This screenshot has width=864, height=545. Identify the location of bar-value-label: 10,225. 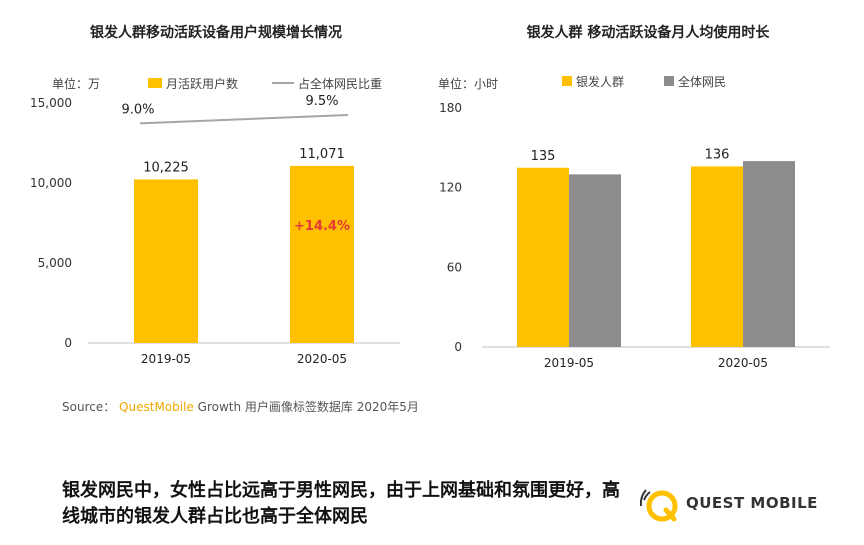
(166, 167).